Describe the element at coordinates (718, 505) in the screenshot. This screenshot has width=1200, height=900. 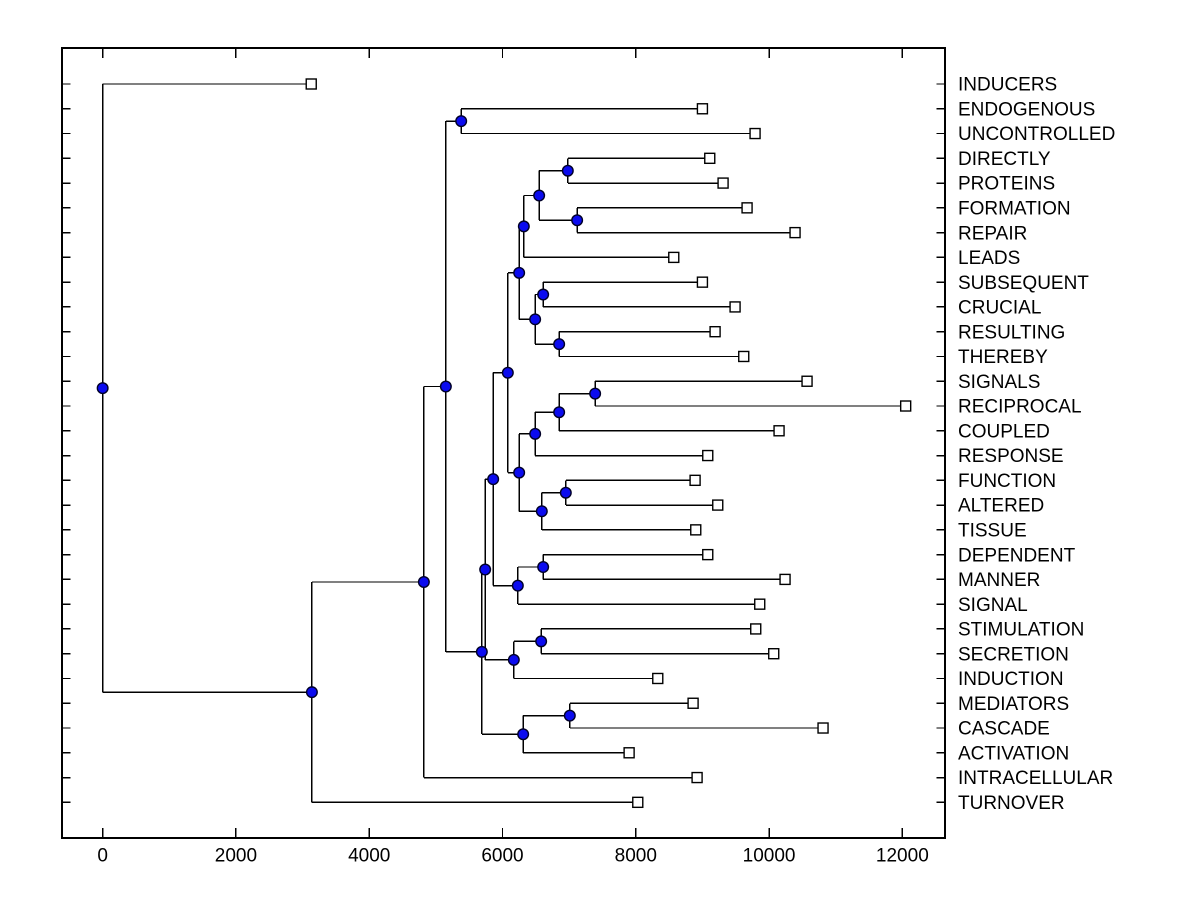
I see `leaf-marker-altered` at that location.